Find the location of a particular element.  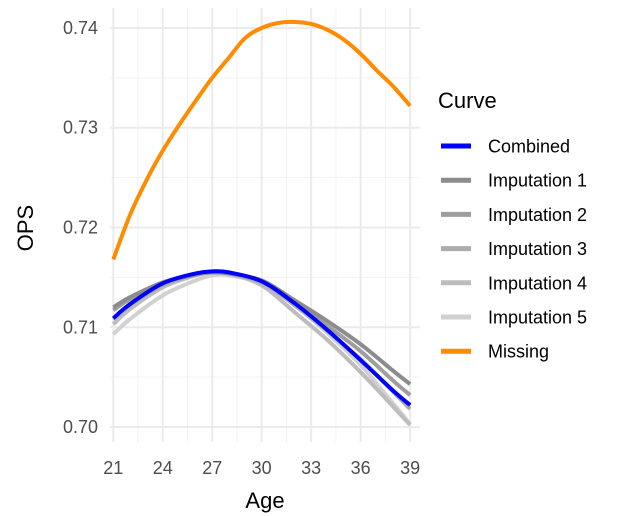

legend-label-imputation-4: Imputation 4 is located at coordinates (537, 283).